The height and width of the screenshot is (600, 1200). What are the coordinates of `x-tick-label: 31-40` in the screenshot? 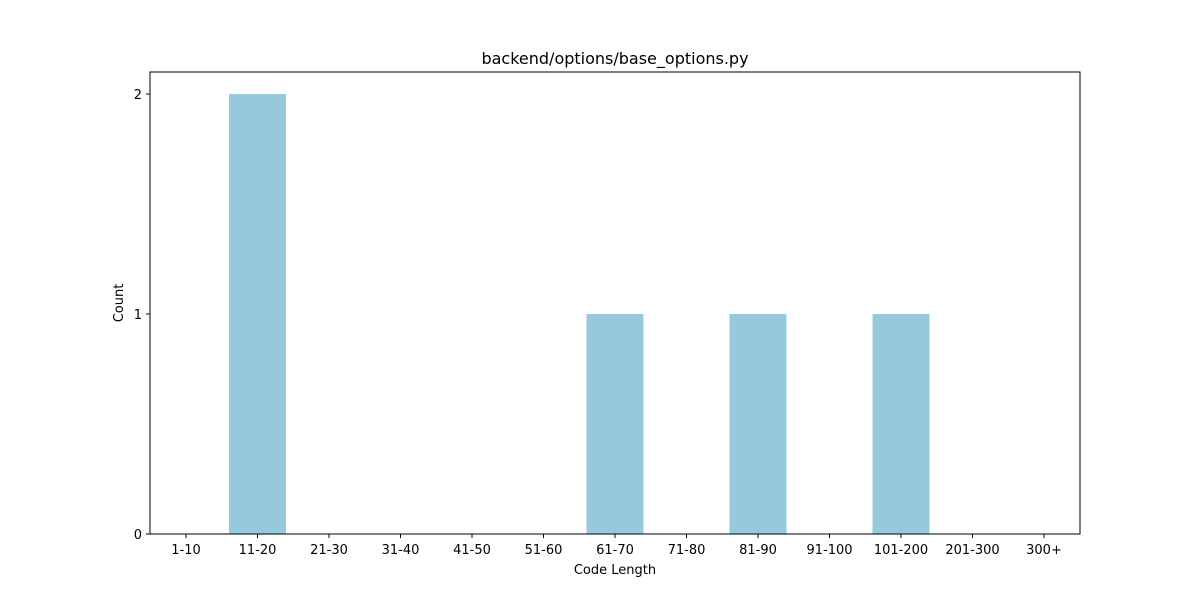 It's located at (401, 550).